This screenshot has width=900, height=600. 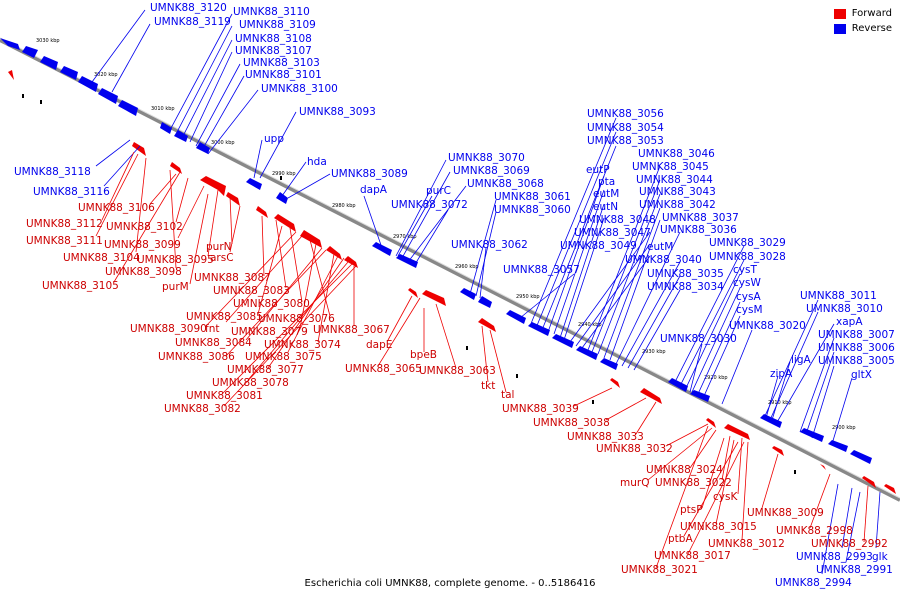 What do you see at coordinates (369, 174) in the screenshot?
I see `gene-label: UMNK88_3089` at bounding box center [369, 174].